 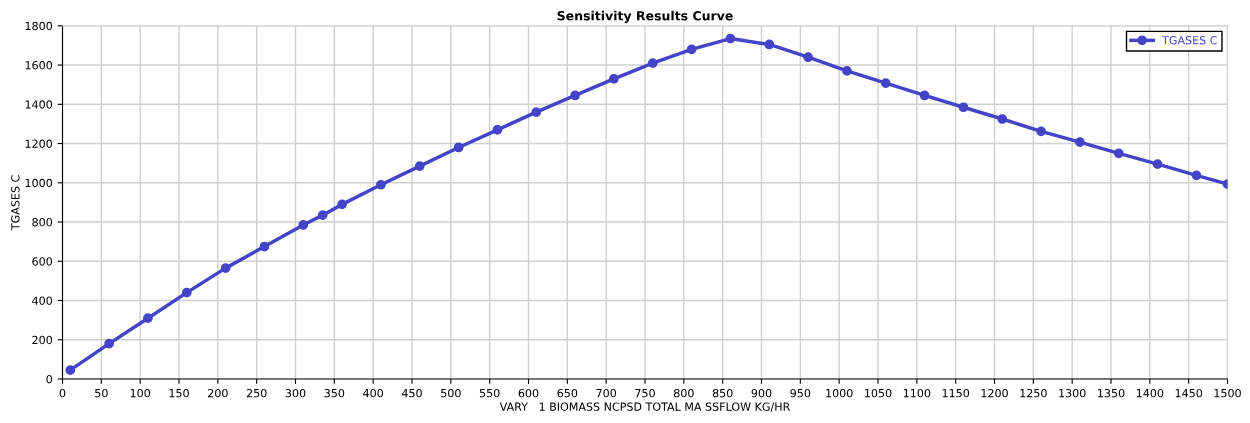 I want to click on x-tick-label: 500, so click(x=451, y=393).